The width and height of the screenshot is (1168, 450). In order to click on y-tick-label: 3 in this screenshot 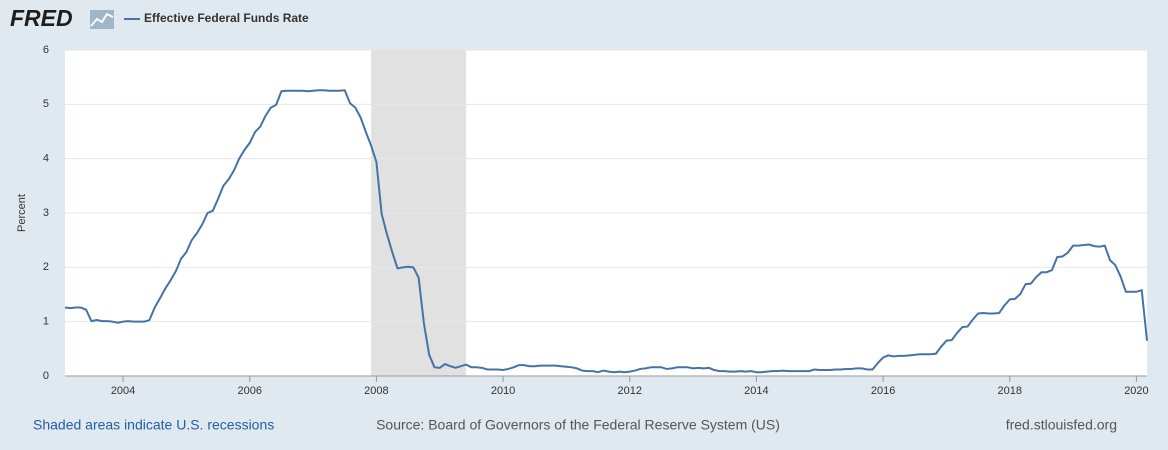, I will do `click(46, 213)`.